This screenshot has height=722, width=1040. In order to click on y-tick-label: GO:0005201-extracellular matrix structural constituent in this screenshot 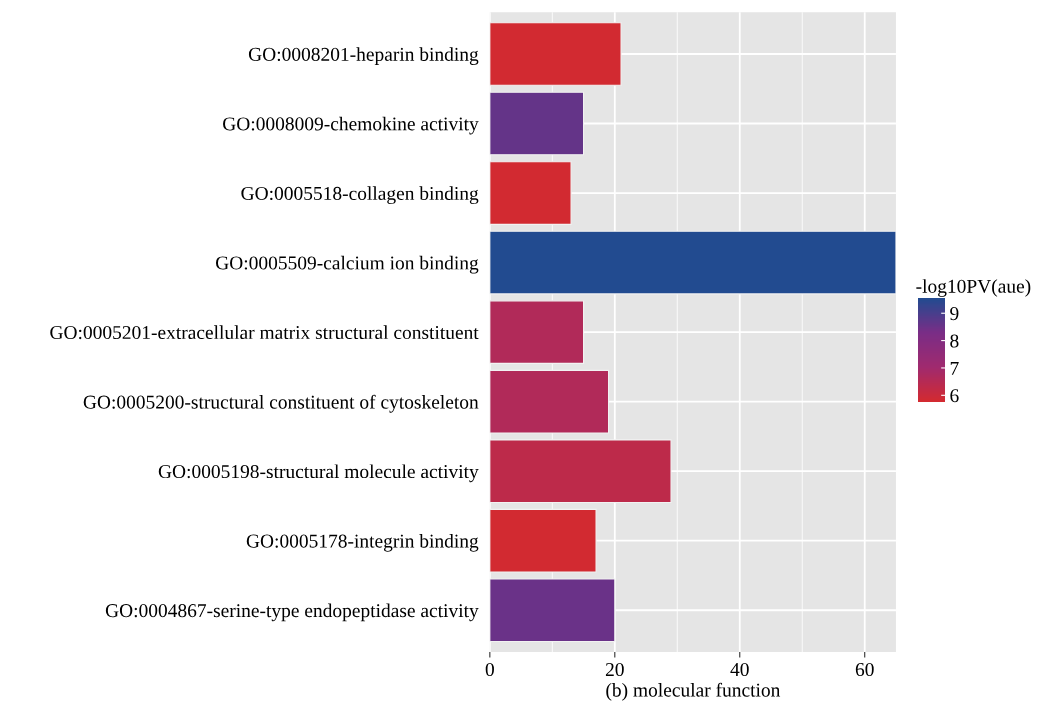, I will do `click(264, 332)`.